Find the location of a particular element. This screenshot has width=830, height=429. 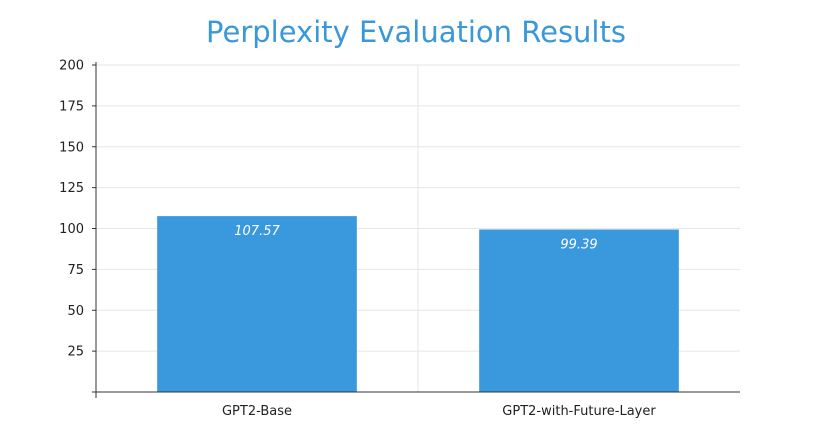

y-tick-label: 150 is located at coordinates (71, 147).